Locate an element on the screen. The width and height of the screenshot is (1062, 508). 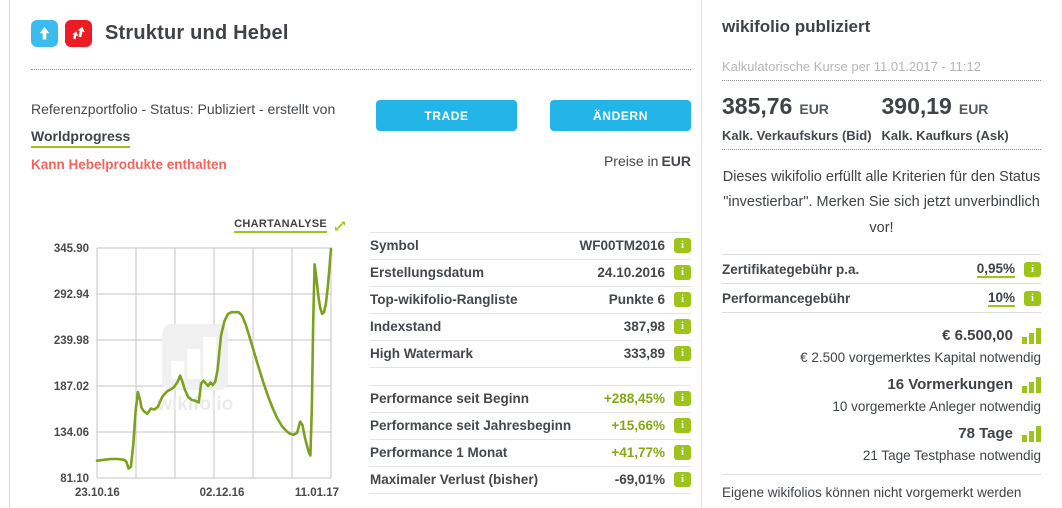
ask-label: Kalk. Kaufkurs (Ask) is located at coordinates (945, 135).